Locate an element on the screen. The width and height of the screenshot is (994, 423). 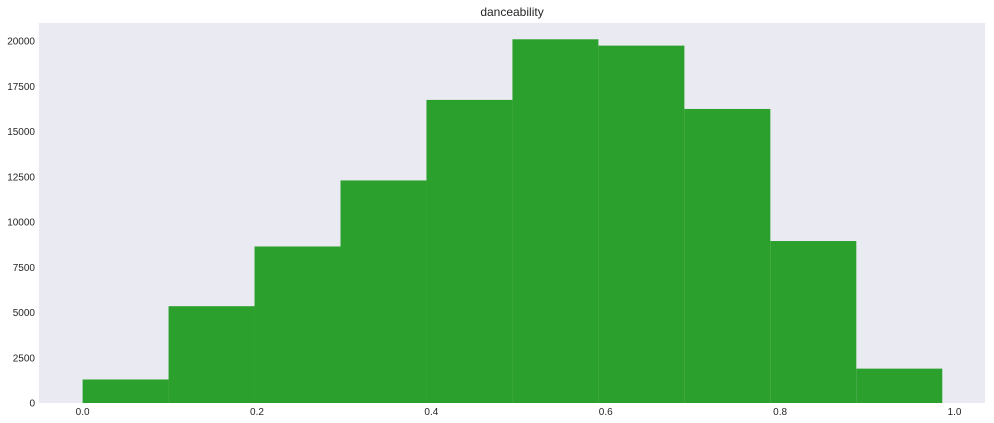
x-axis: 0.0 0.2 0.4 0.6 0.8 1.0 is located at coordinates (519, 412).